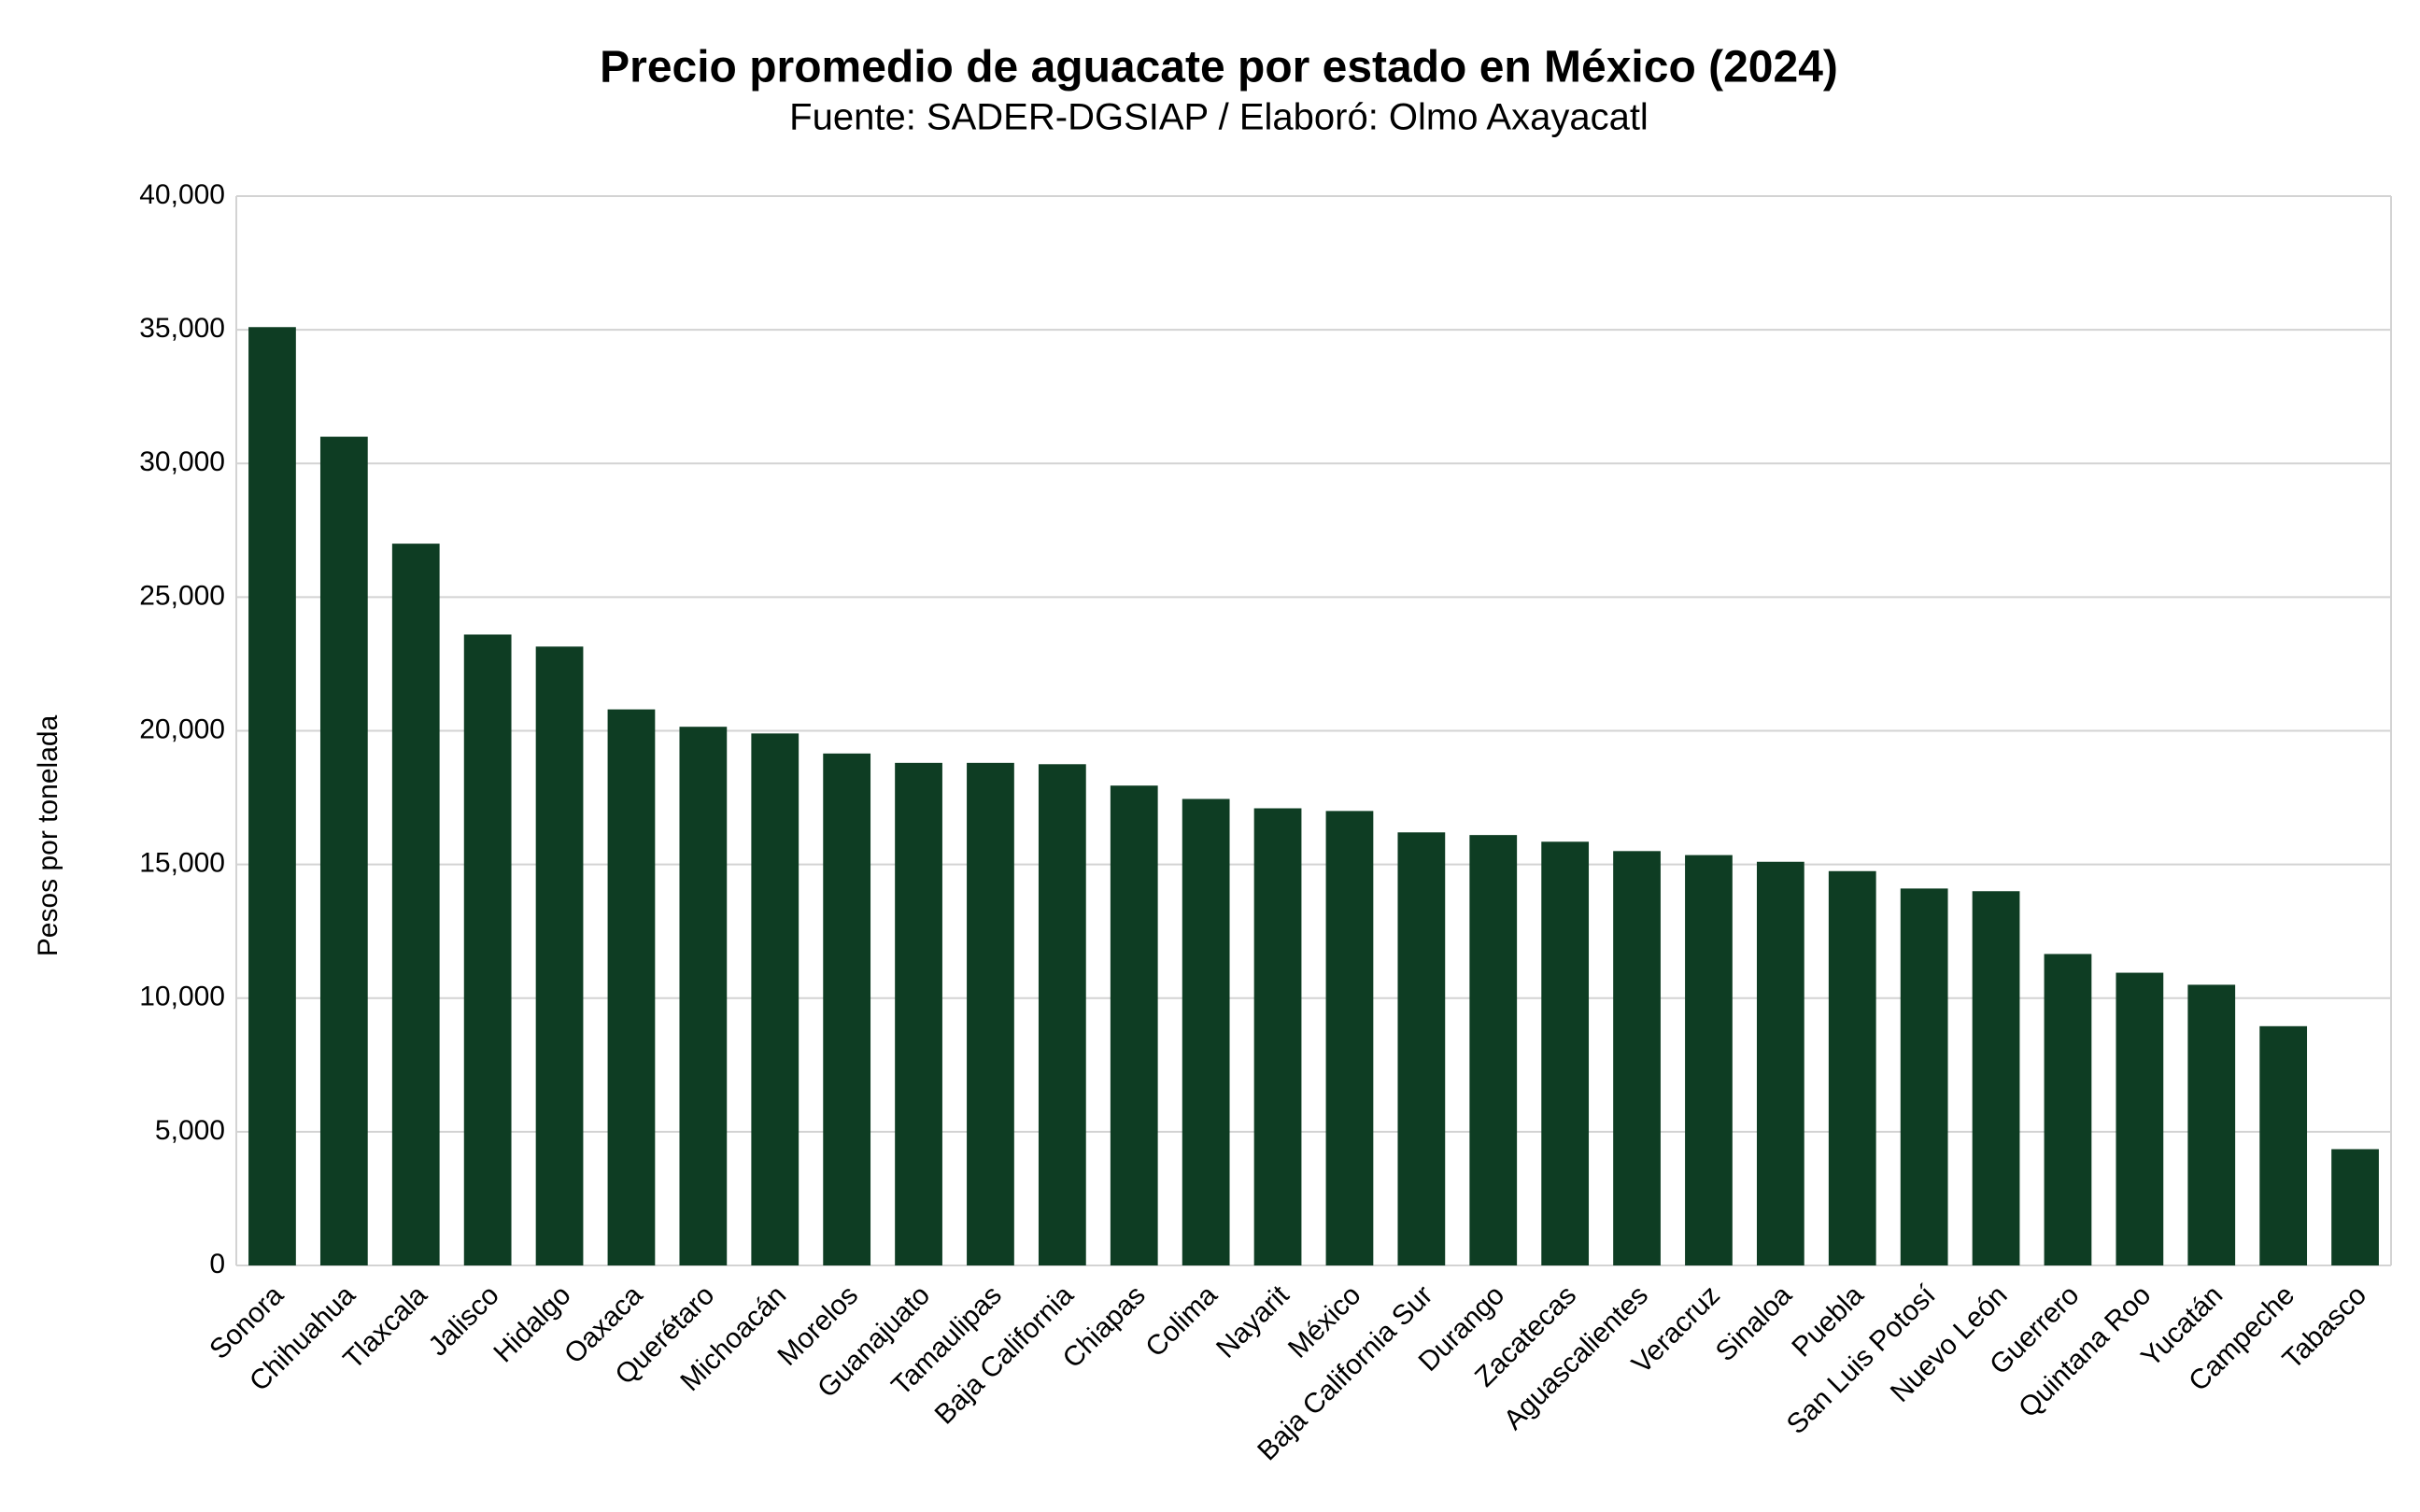  I want to click on y-tick-label: 35,000, so click(182, 328).